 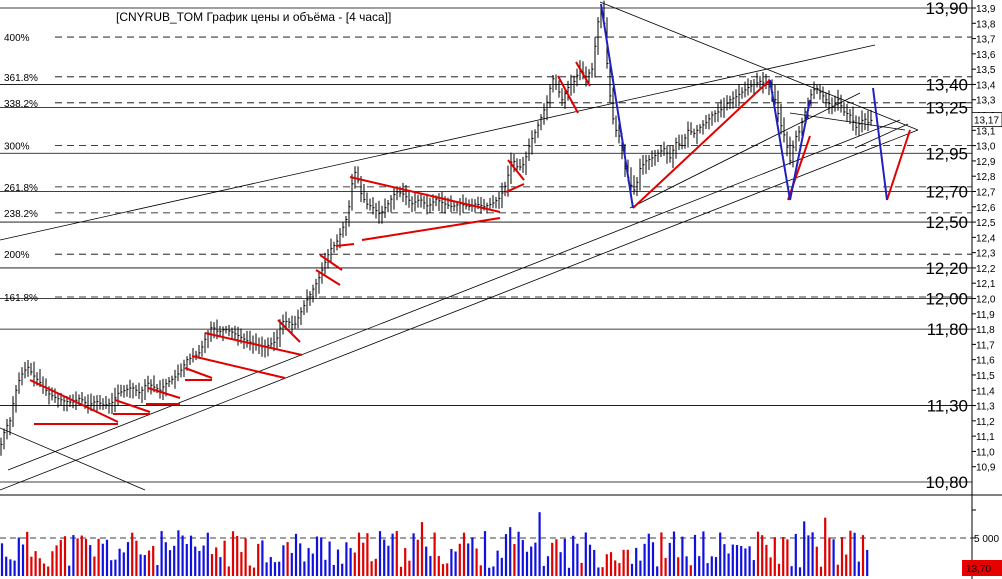 What do you see at coordinates (986, 55) in the screenshot?
I see `price-tick-label: 13,6` at bounding box center [986, 55].